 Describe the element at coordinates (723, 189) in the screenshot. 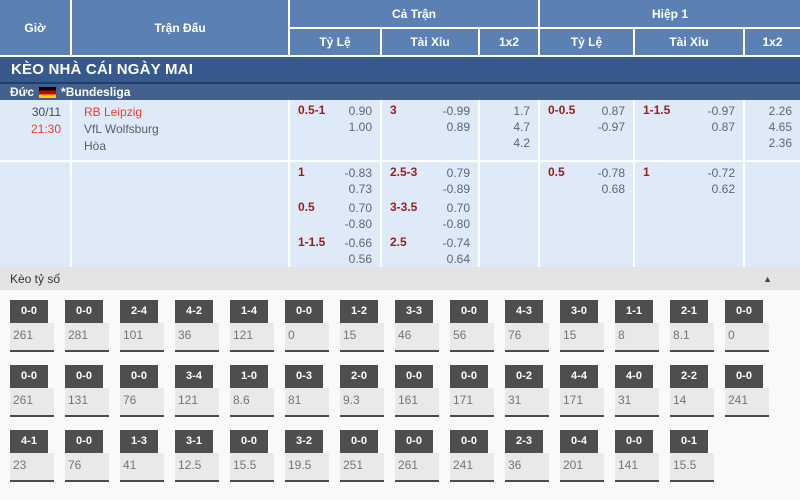

I see `h1-under-odds: 0.62` at that location.